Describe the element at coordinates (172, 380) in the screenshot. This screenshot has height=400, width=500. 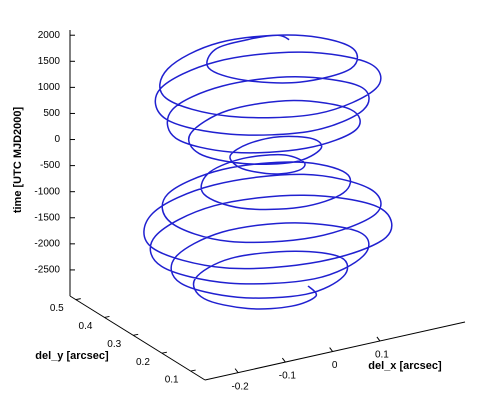
I see `y-tick-label: 0.1` at that location.